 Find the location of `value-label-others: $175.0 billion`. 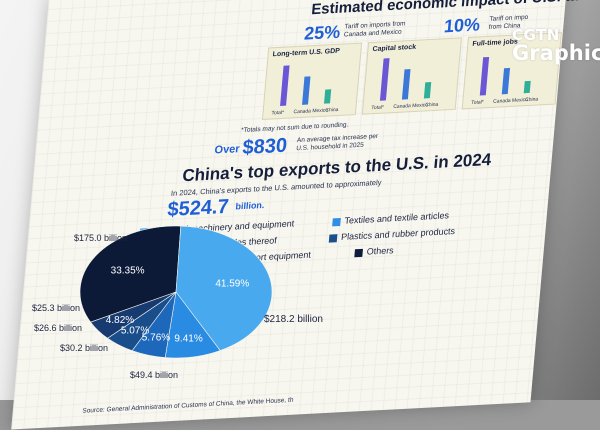

value-label-others: $175.0 billion is located at coordinates (101, 238).